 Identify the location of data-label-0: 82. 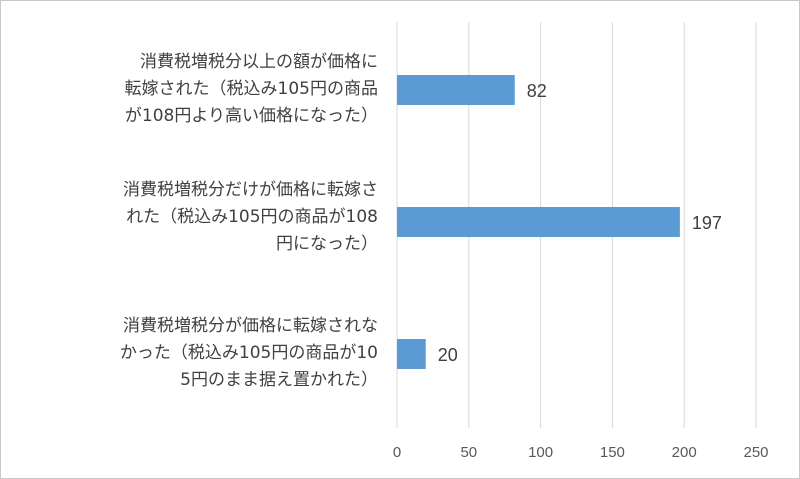
(537, 91).